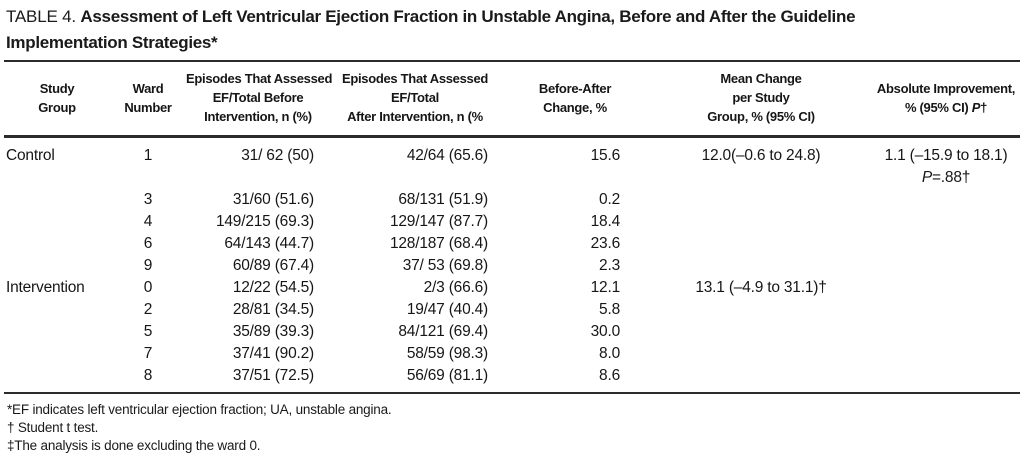  Describe the element at coordinates (512, 222) in the screenshot. I see `table-row: 4 149/215 (69.3) 129/147 (87.7) 18.4` at that location.